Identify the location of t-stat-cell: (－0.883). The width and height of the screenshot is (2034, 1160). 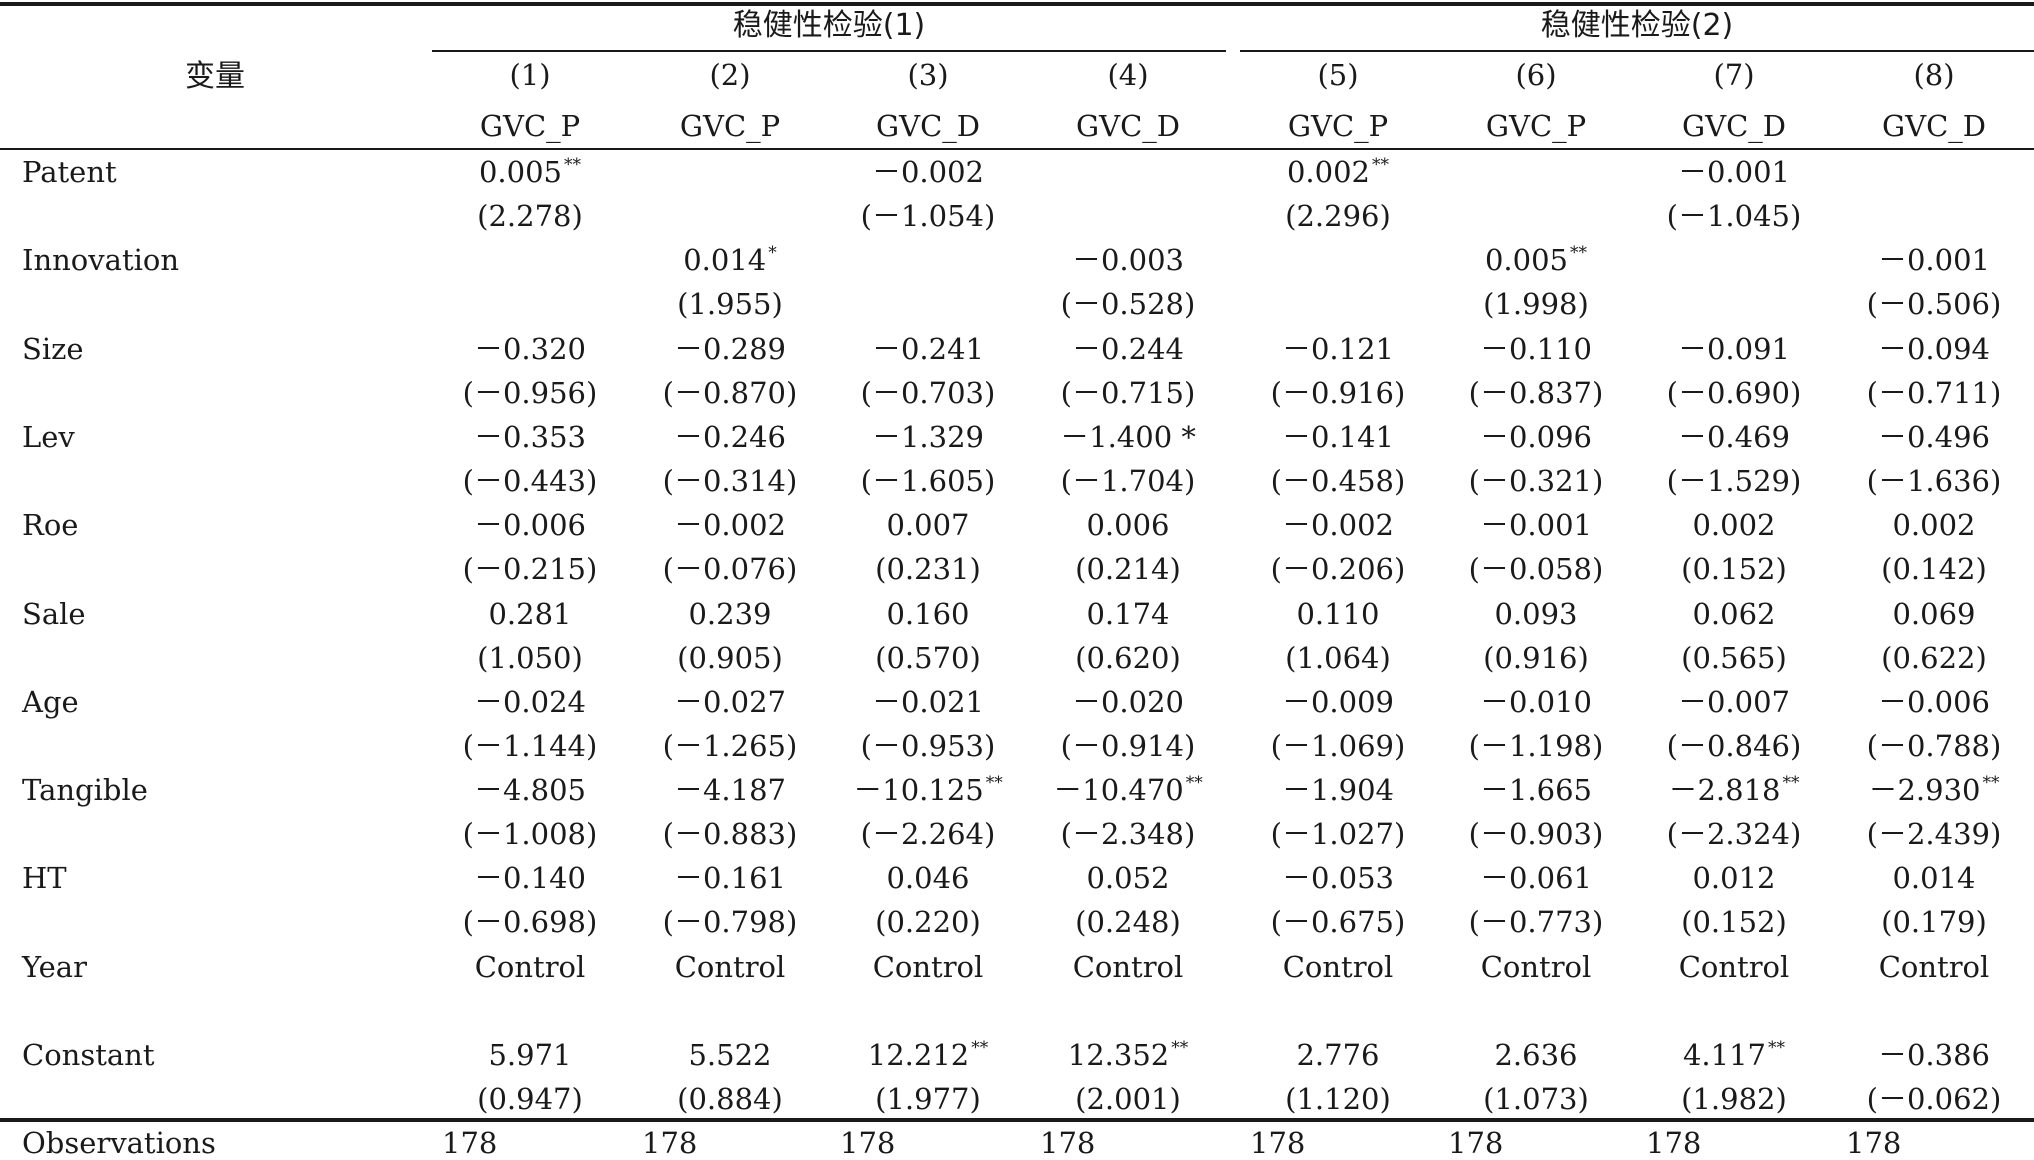
(730, 834).